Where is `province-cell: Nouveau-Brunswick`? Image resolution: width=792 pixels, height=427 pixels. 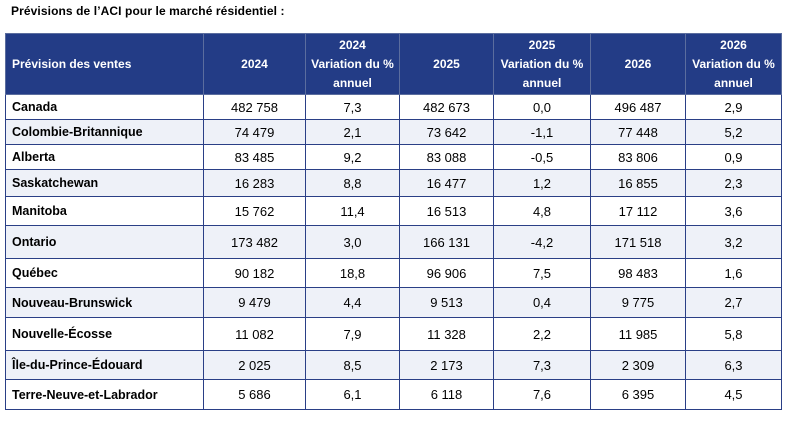
province-cell: Nouveau-Brunswick is located at coordinates (104, 302).